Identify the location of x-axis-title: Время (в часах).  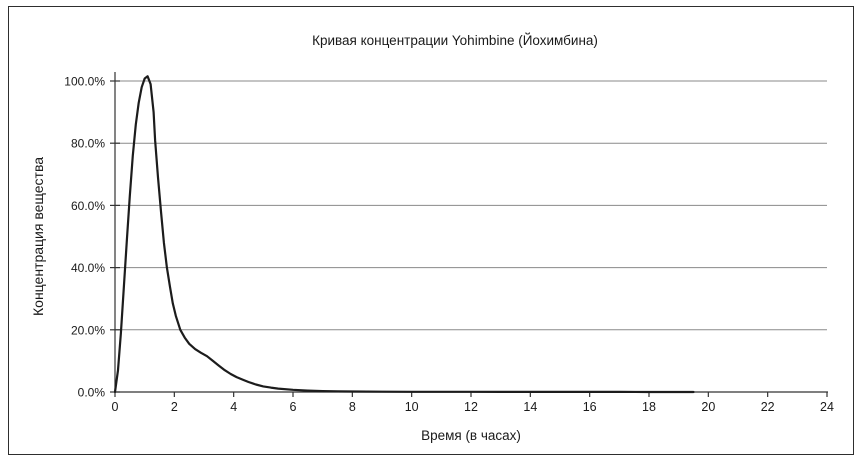
(471, 435).